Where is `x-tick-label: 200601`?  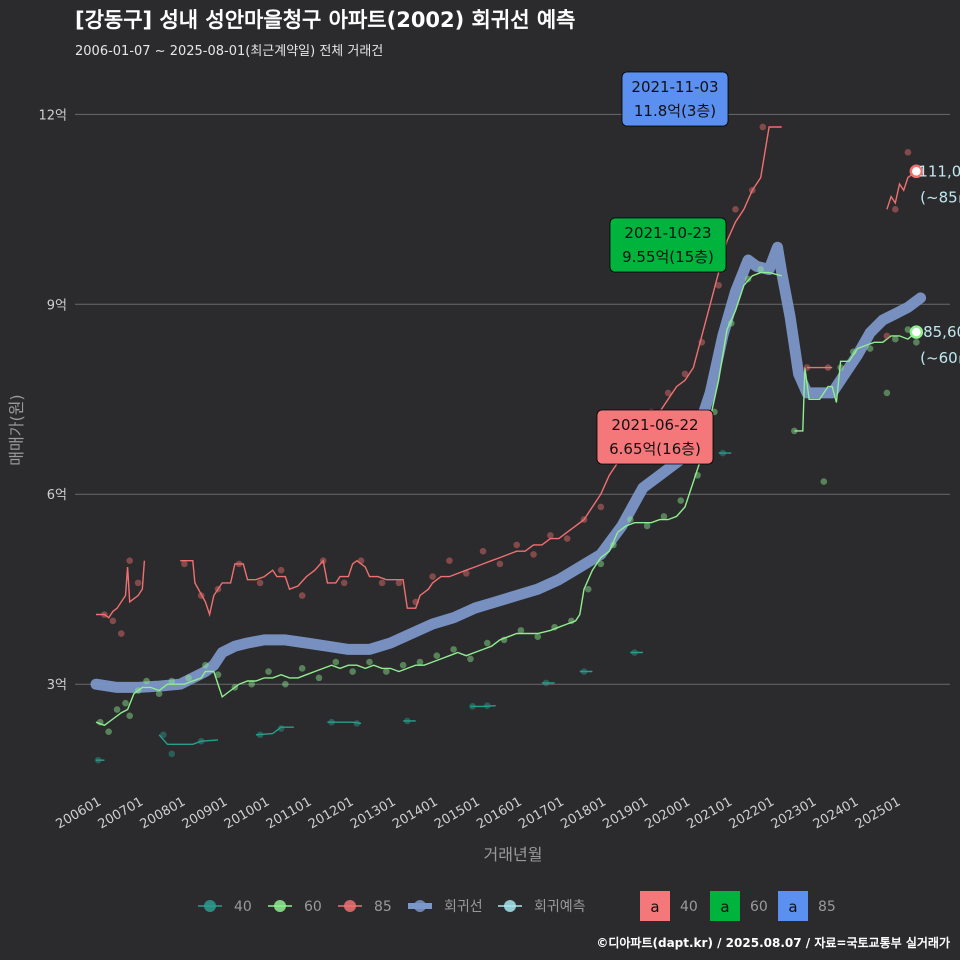 x-tick-label: 200601 is located at coordinates (79, 813).